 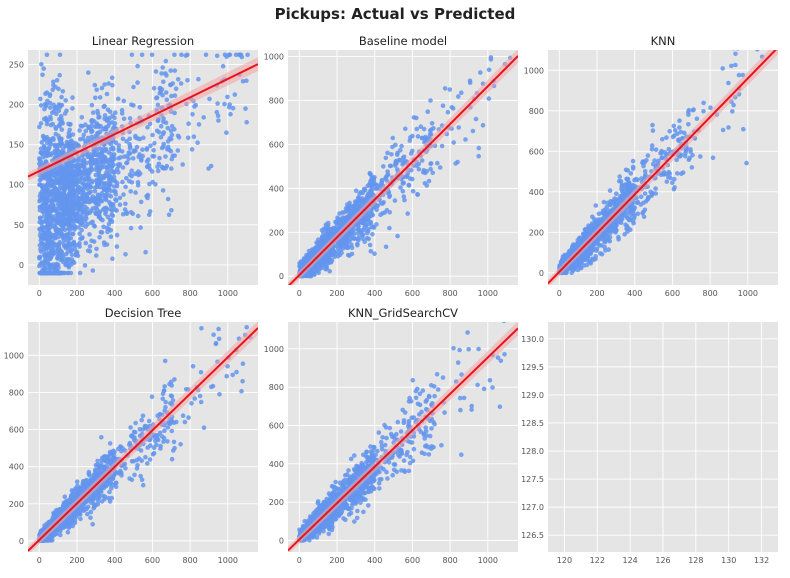 I want to click on y-tick-label: 150, so click(x=16, y=145).